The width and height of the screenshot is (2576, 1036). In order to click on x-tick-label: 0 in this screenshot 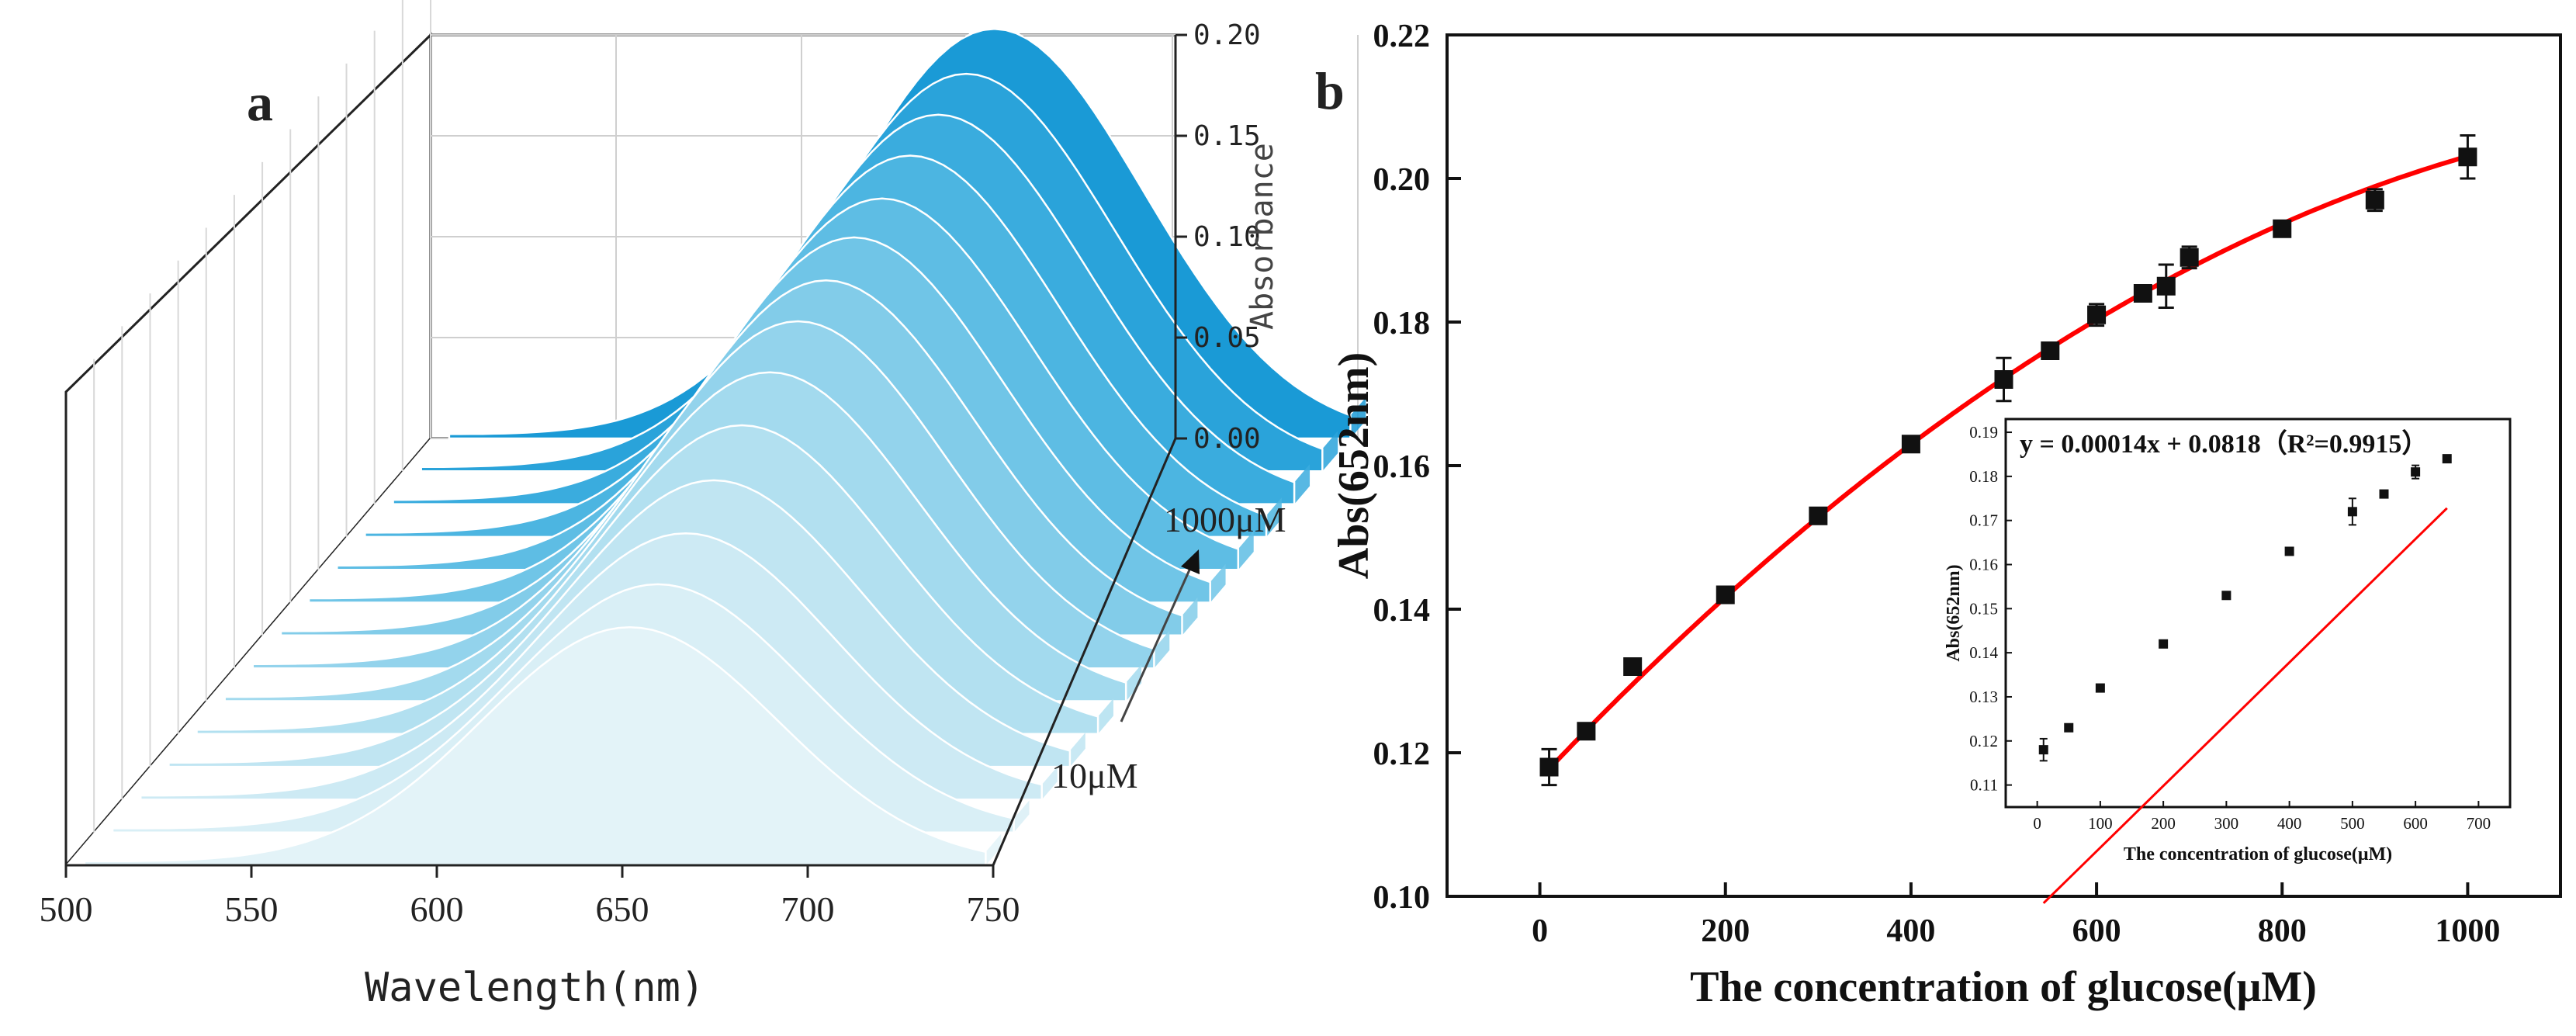, I will do `click(1540, 931)`.